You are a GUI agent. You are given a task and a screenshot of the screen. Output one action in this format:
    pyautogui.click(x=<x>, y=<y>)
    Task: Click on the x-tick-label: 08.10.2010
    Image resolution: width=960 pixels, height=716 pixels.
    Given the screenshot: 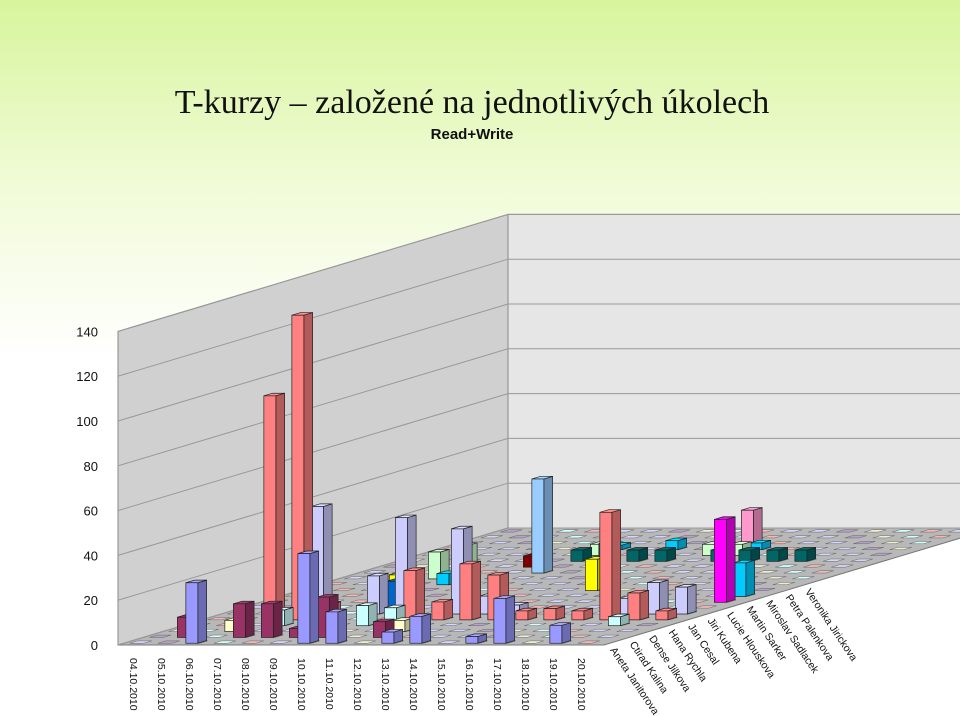 What is the action you would take?
    pyautogui.click(x=245, y=684)
    